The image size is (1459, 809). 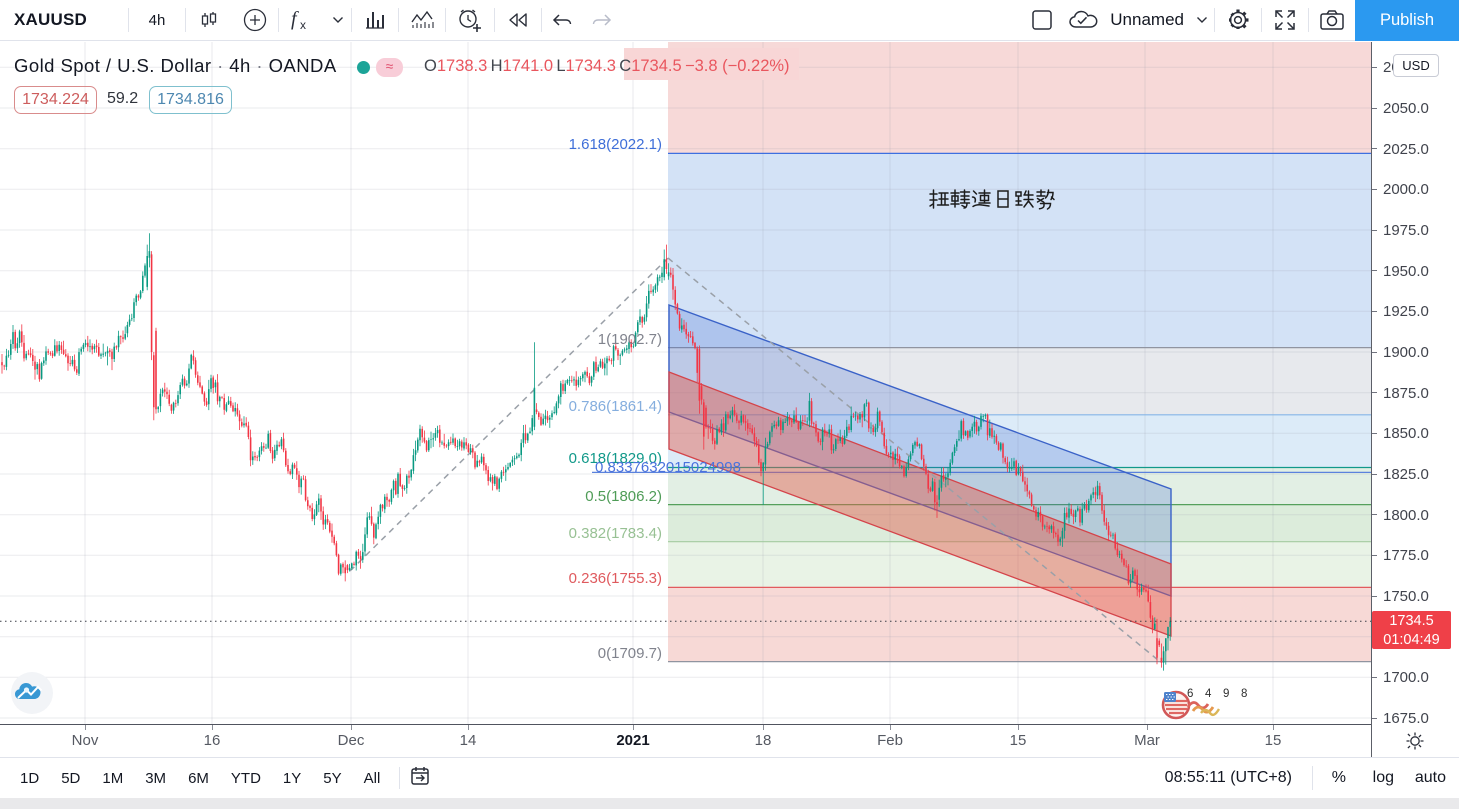 I want to click on svg-text: x, so click(x=303, y=25).